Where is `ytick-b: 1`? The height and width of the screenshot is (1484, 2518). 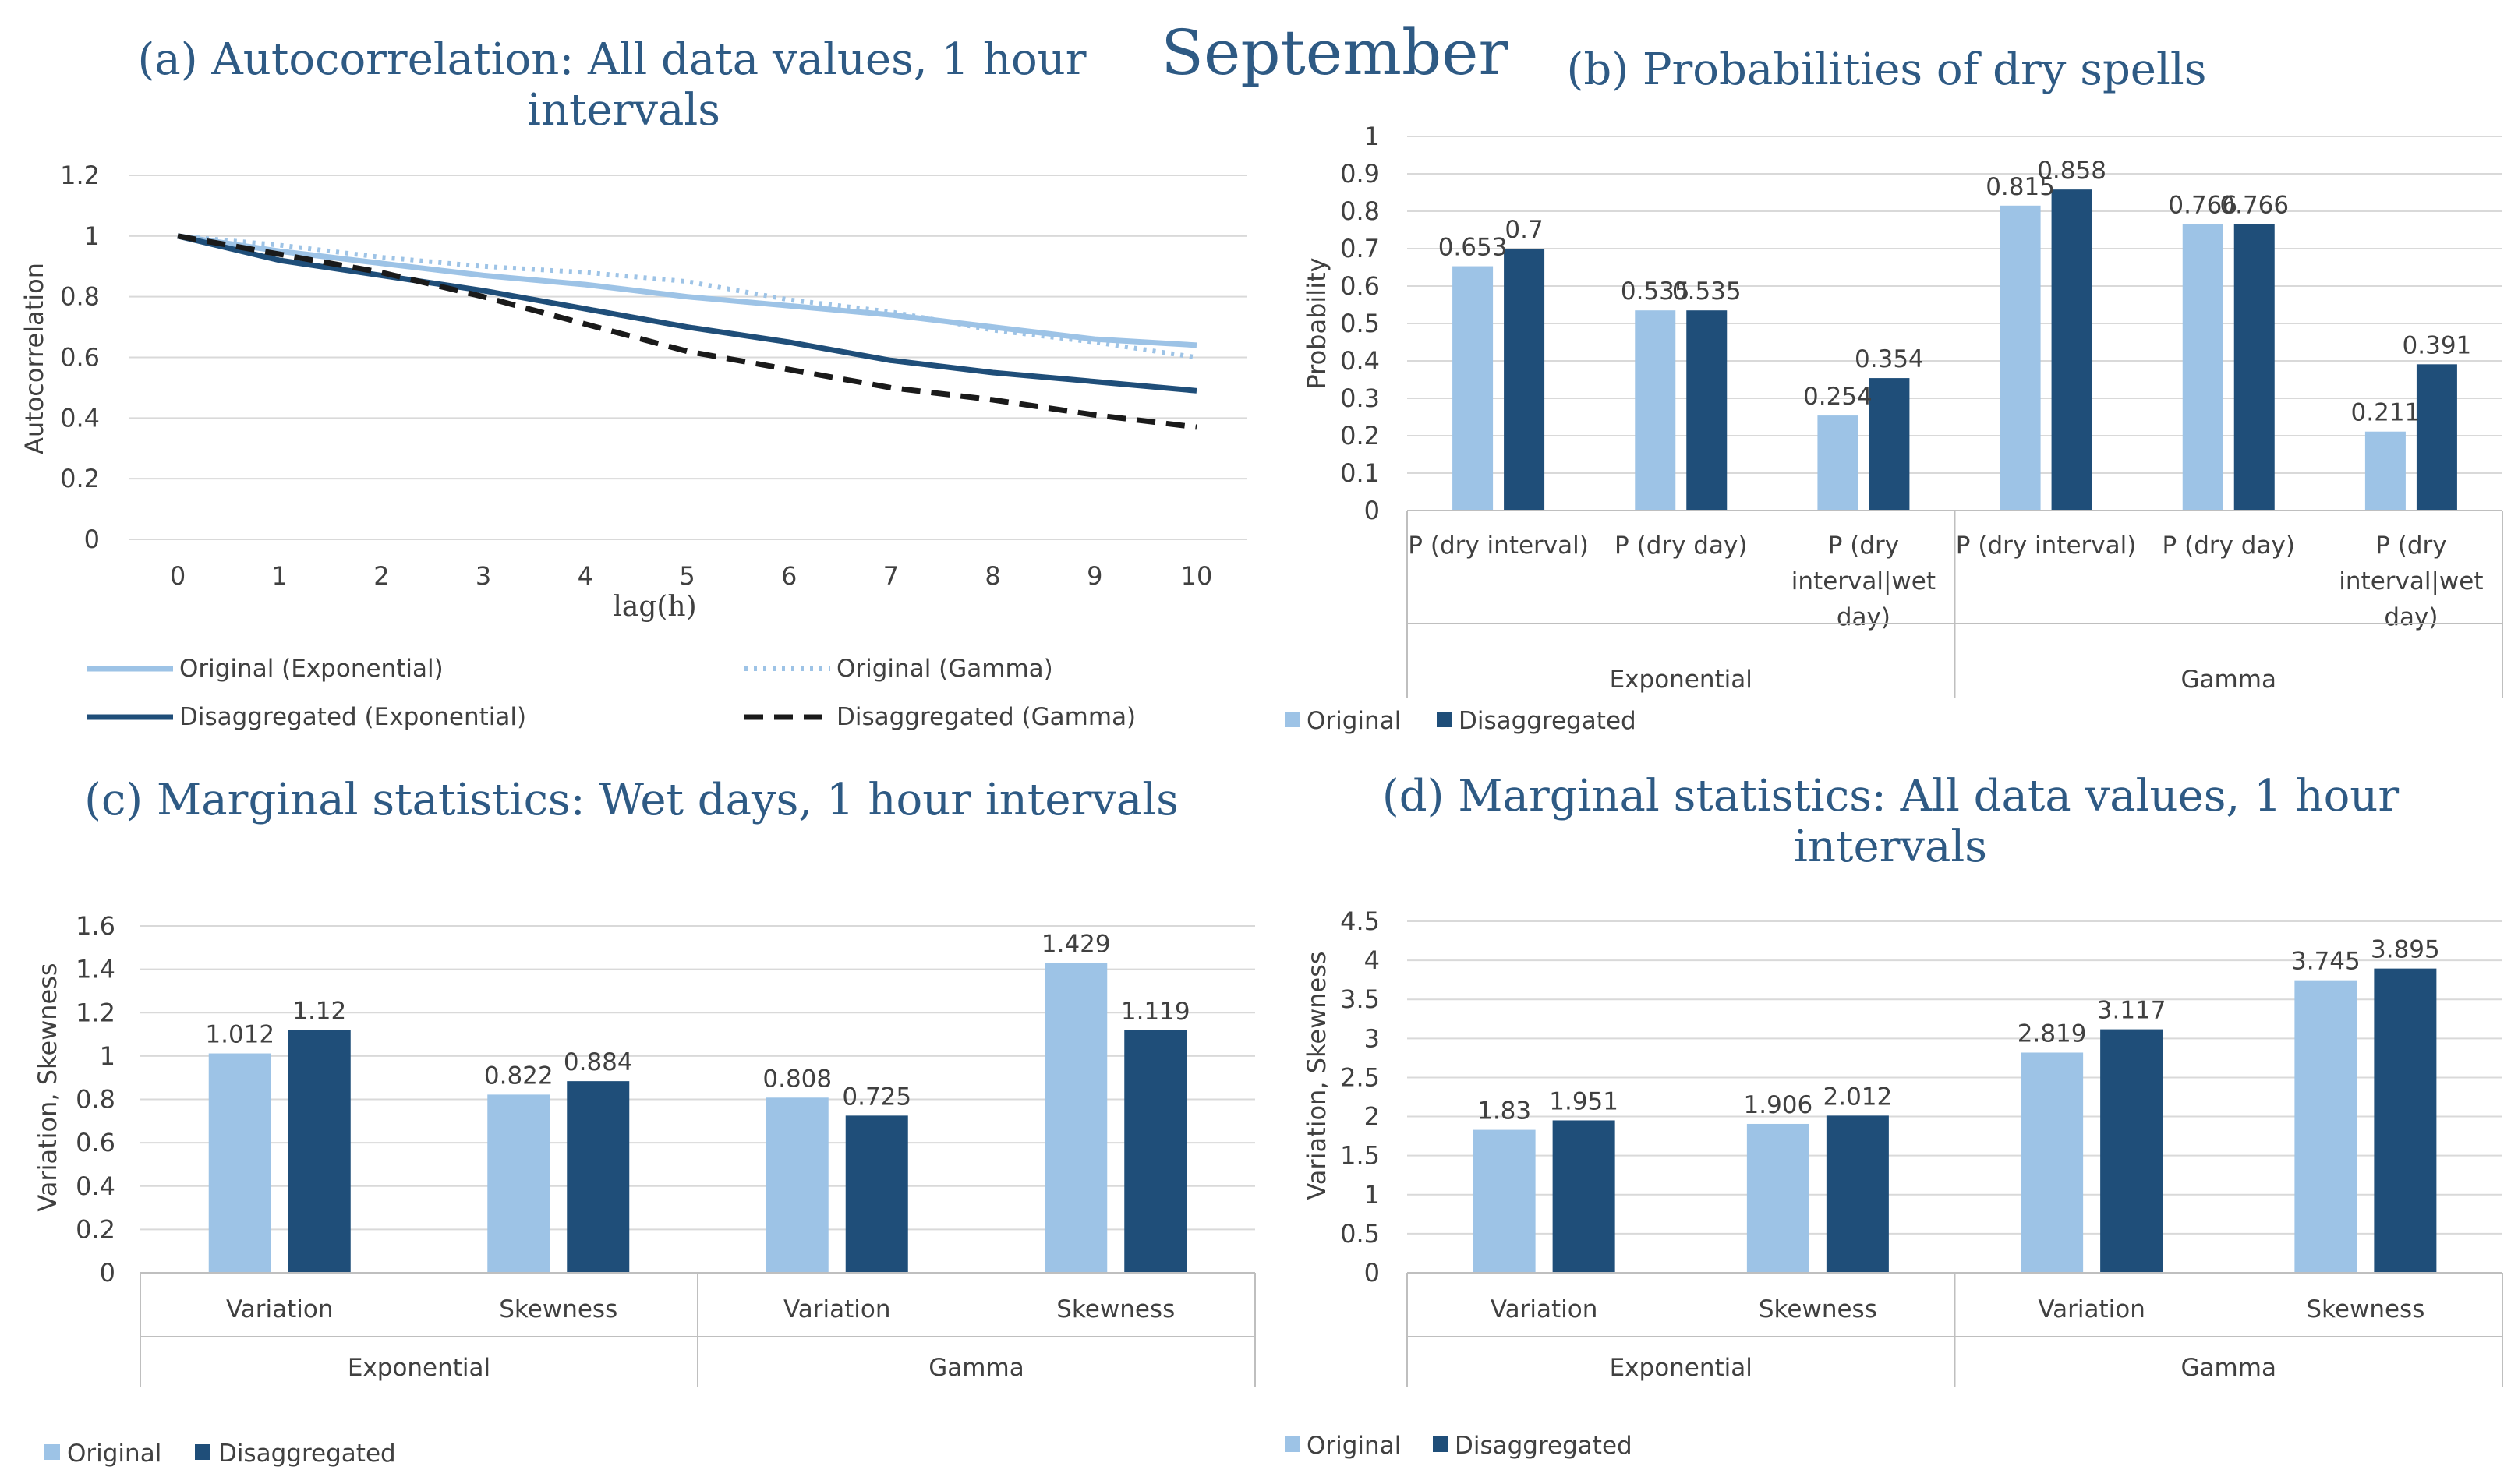
ytick-b: 1 is located at coordinates (1372, 136).